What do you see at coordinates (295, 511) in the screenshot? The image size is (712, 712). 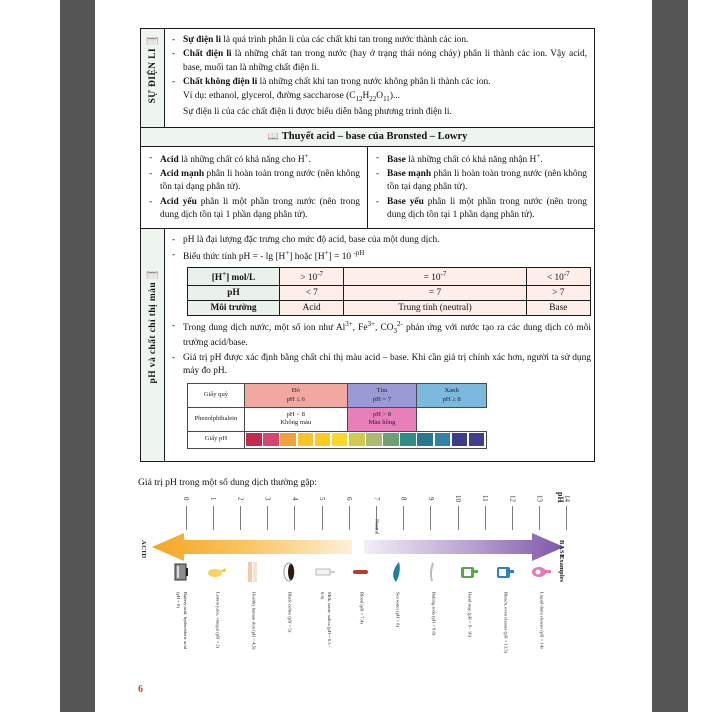 I see `scale-tick: 4` at bounding box center [295, 511].